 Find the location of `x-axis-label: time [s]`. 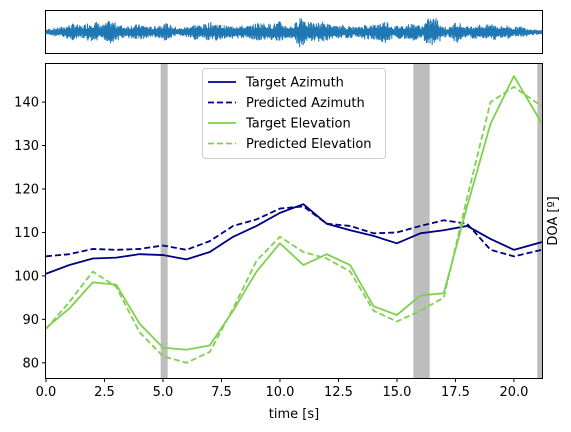

x-axis-label: time [s] is located at coordinates (294, 414).